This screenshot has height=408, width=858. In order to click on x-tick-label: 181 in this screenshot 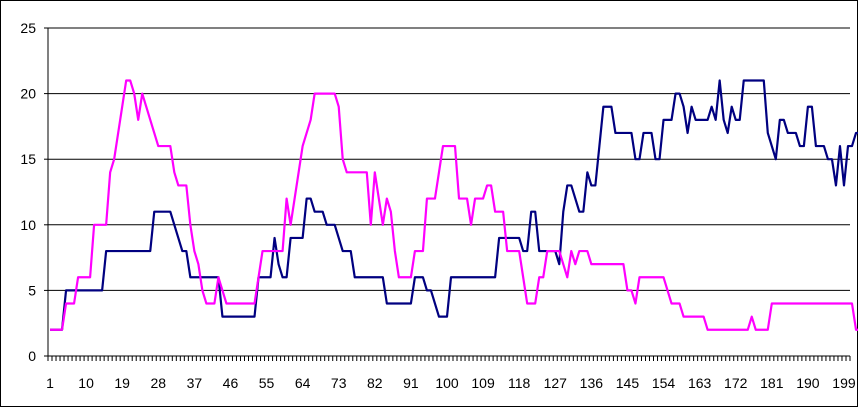, I will do `click(772, 383)`.